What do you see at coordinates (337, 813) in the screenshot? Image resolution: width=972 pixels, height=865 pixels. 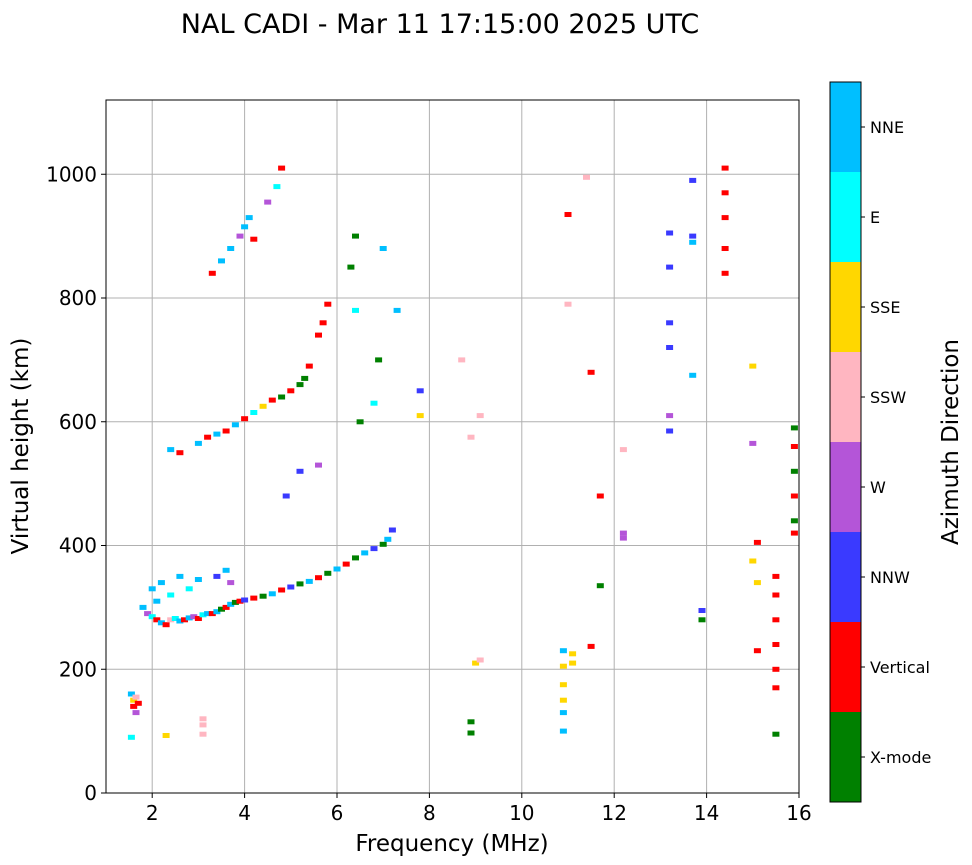 I see `x-tick-label: 6` at bounding box center [337, 813].